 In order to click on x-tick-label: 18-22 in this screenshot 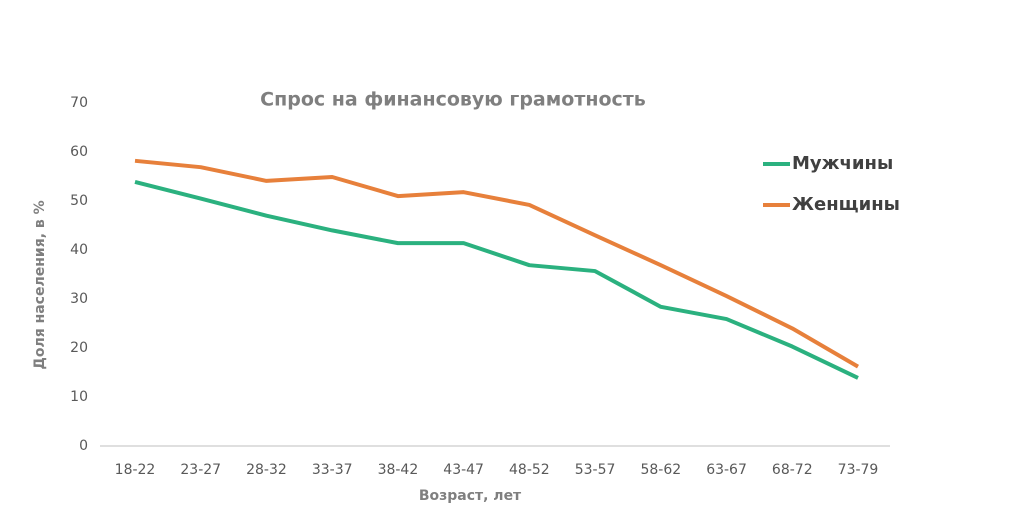, I will do `click(135, 470)`.